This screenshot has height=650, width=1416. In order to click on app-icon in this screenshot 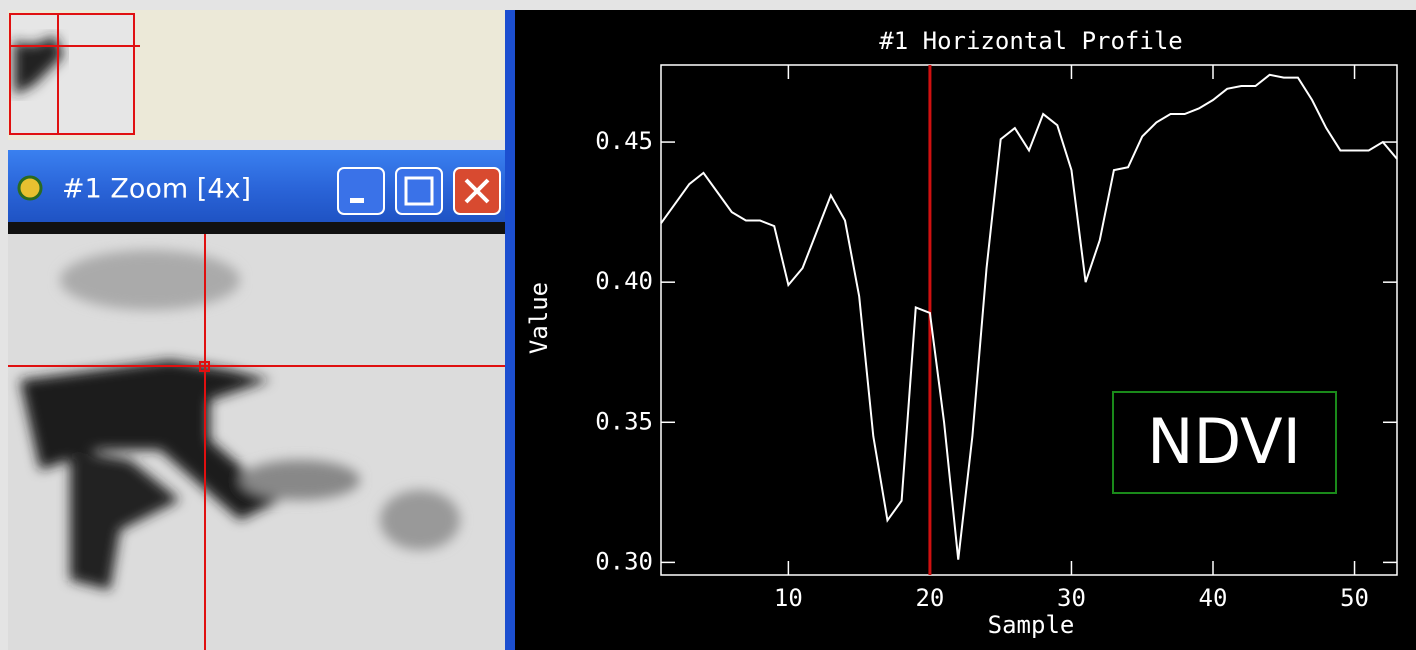, I will do `click(30, 188)`.